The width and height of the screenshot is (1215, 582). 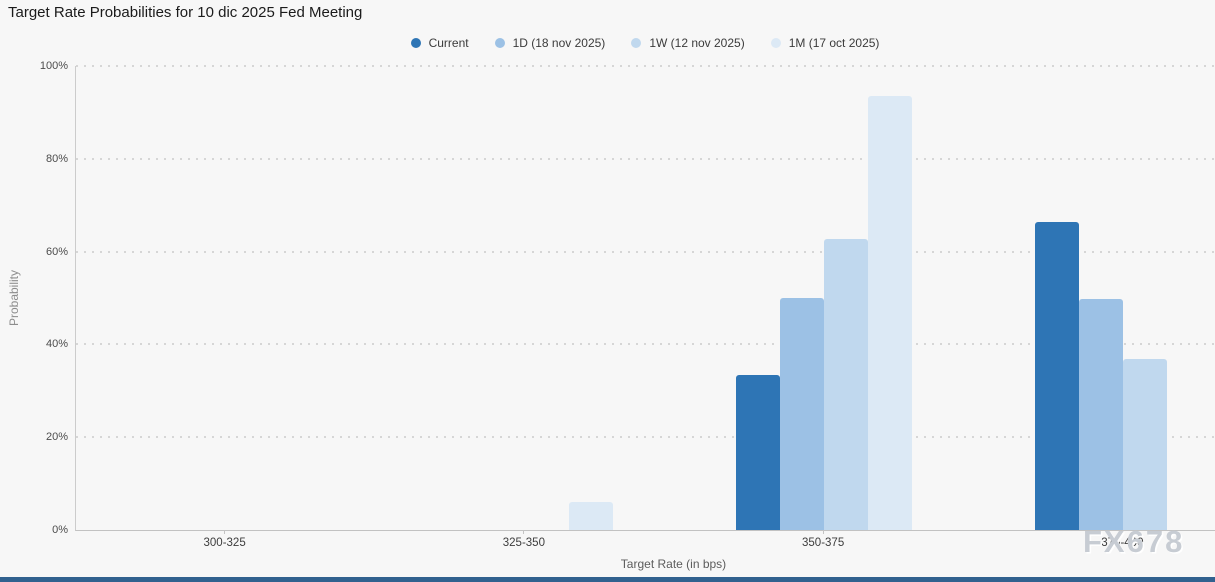 I want to click on x-axis-category: 325-350, so click(x=523, y=539).